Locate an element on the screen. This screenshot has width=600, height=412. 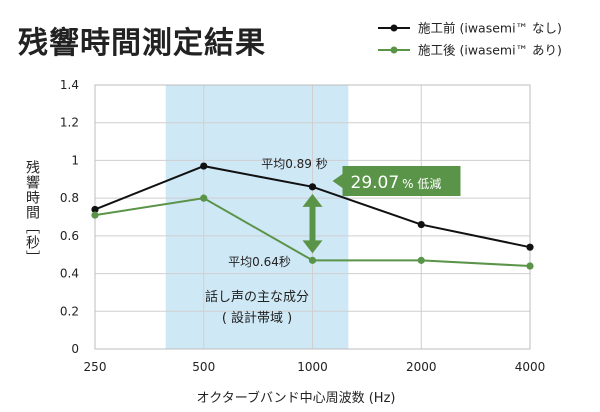
x-axis-label: オクターブバンド中心周波数 (Hz) is located at coordinates (296, 398).